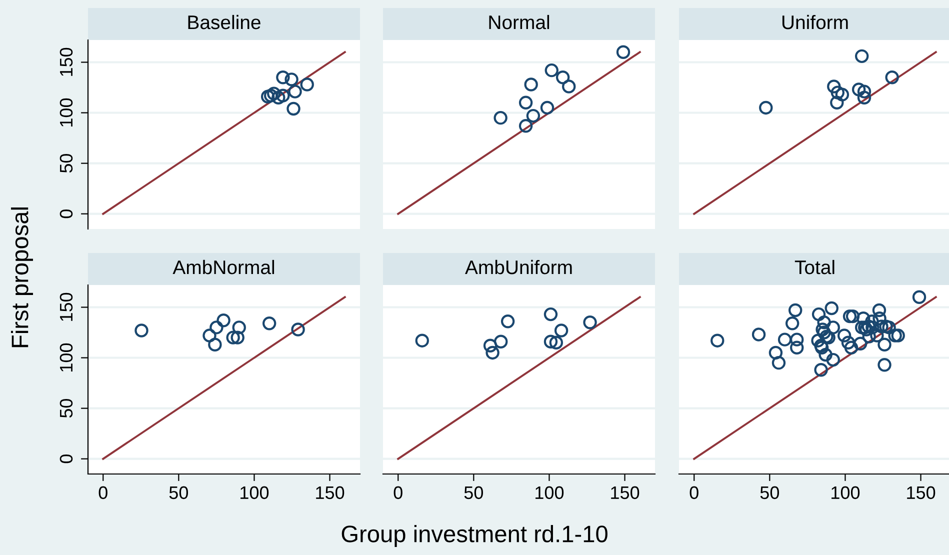 This screenshot has width=949, height=555. Describe the element at coordinates (518, 267) in the screenshot. I see `chart-title: AmbUniform` at that location.